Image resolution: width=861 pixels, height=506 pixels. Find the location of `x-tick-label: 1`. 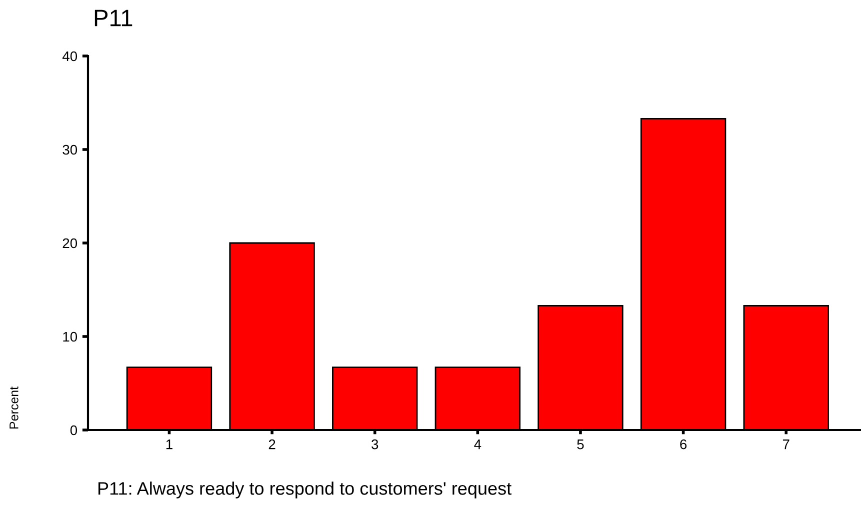

x-tick-label: 1 is located at coordinates (169, 445).